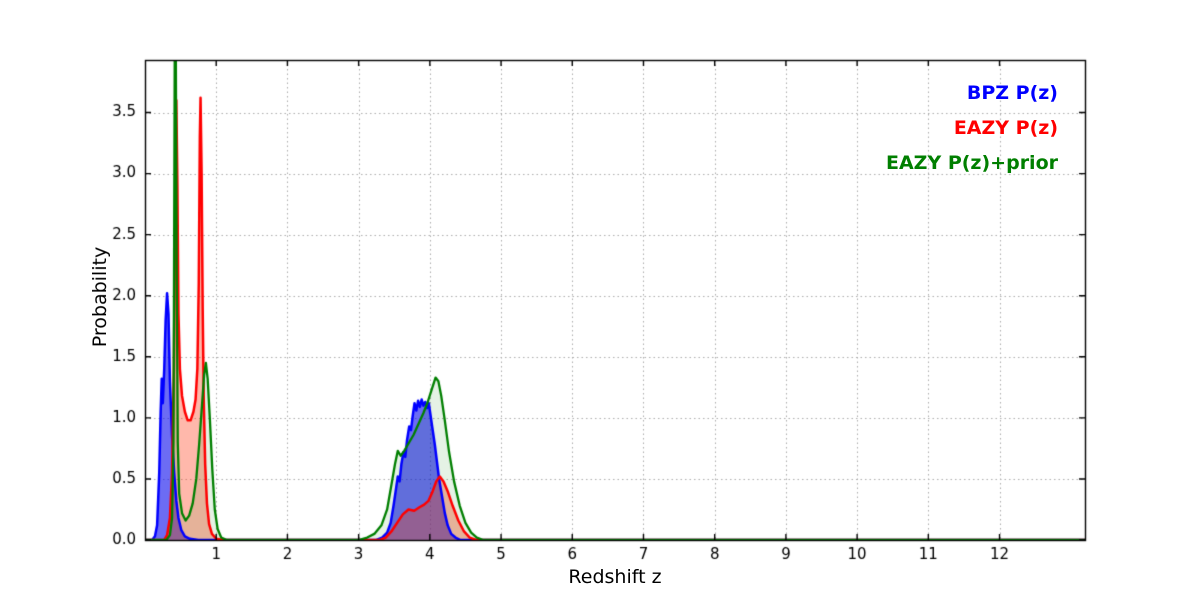 The height and width of the screenshot is (600, 1200). I want to click on legend-item-eazy: EAZY P(z), so click(1005, 128).